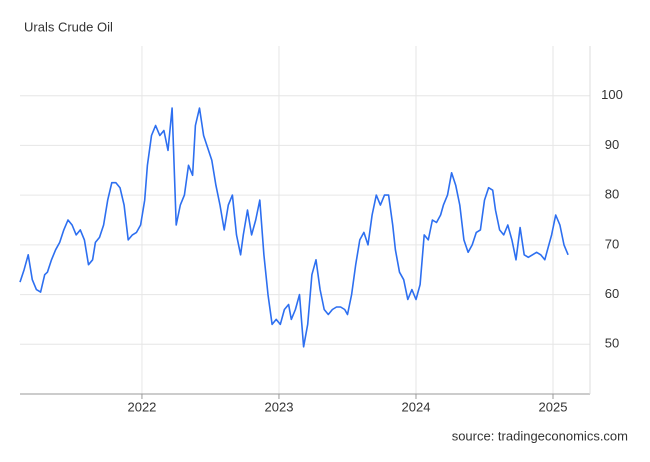 The image size is (650, 462). I want to click on y-tick-label: 80, so click(612, 194).